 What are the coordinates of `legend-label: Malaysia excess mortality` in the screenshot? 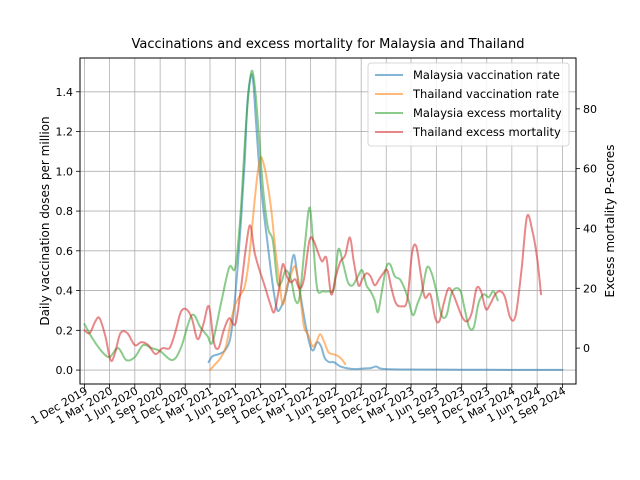 It's located at (487, 113).